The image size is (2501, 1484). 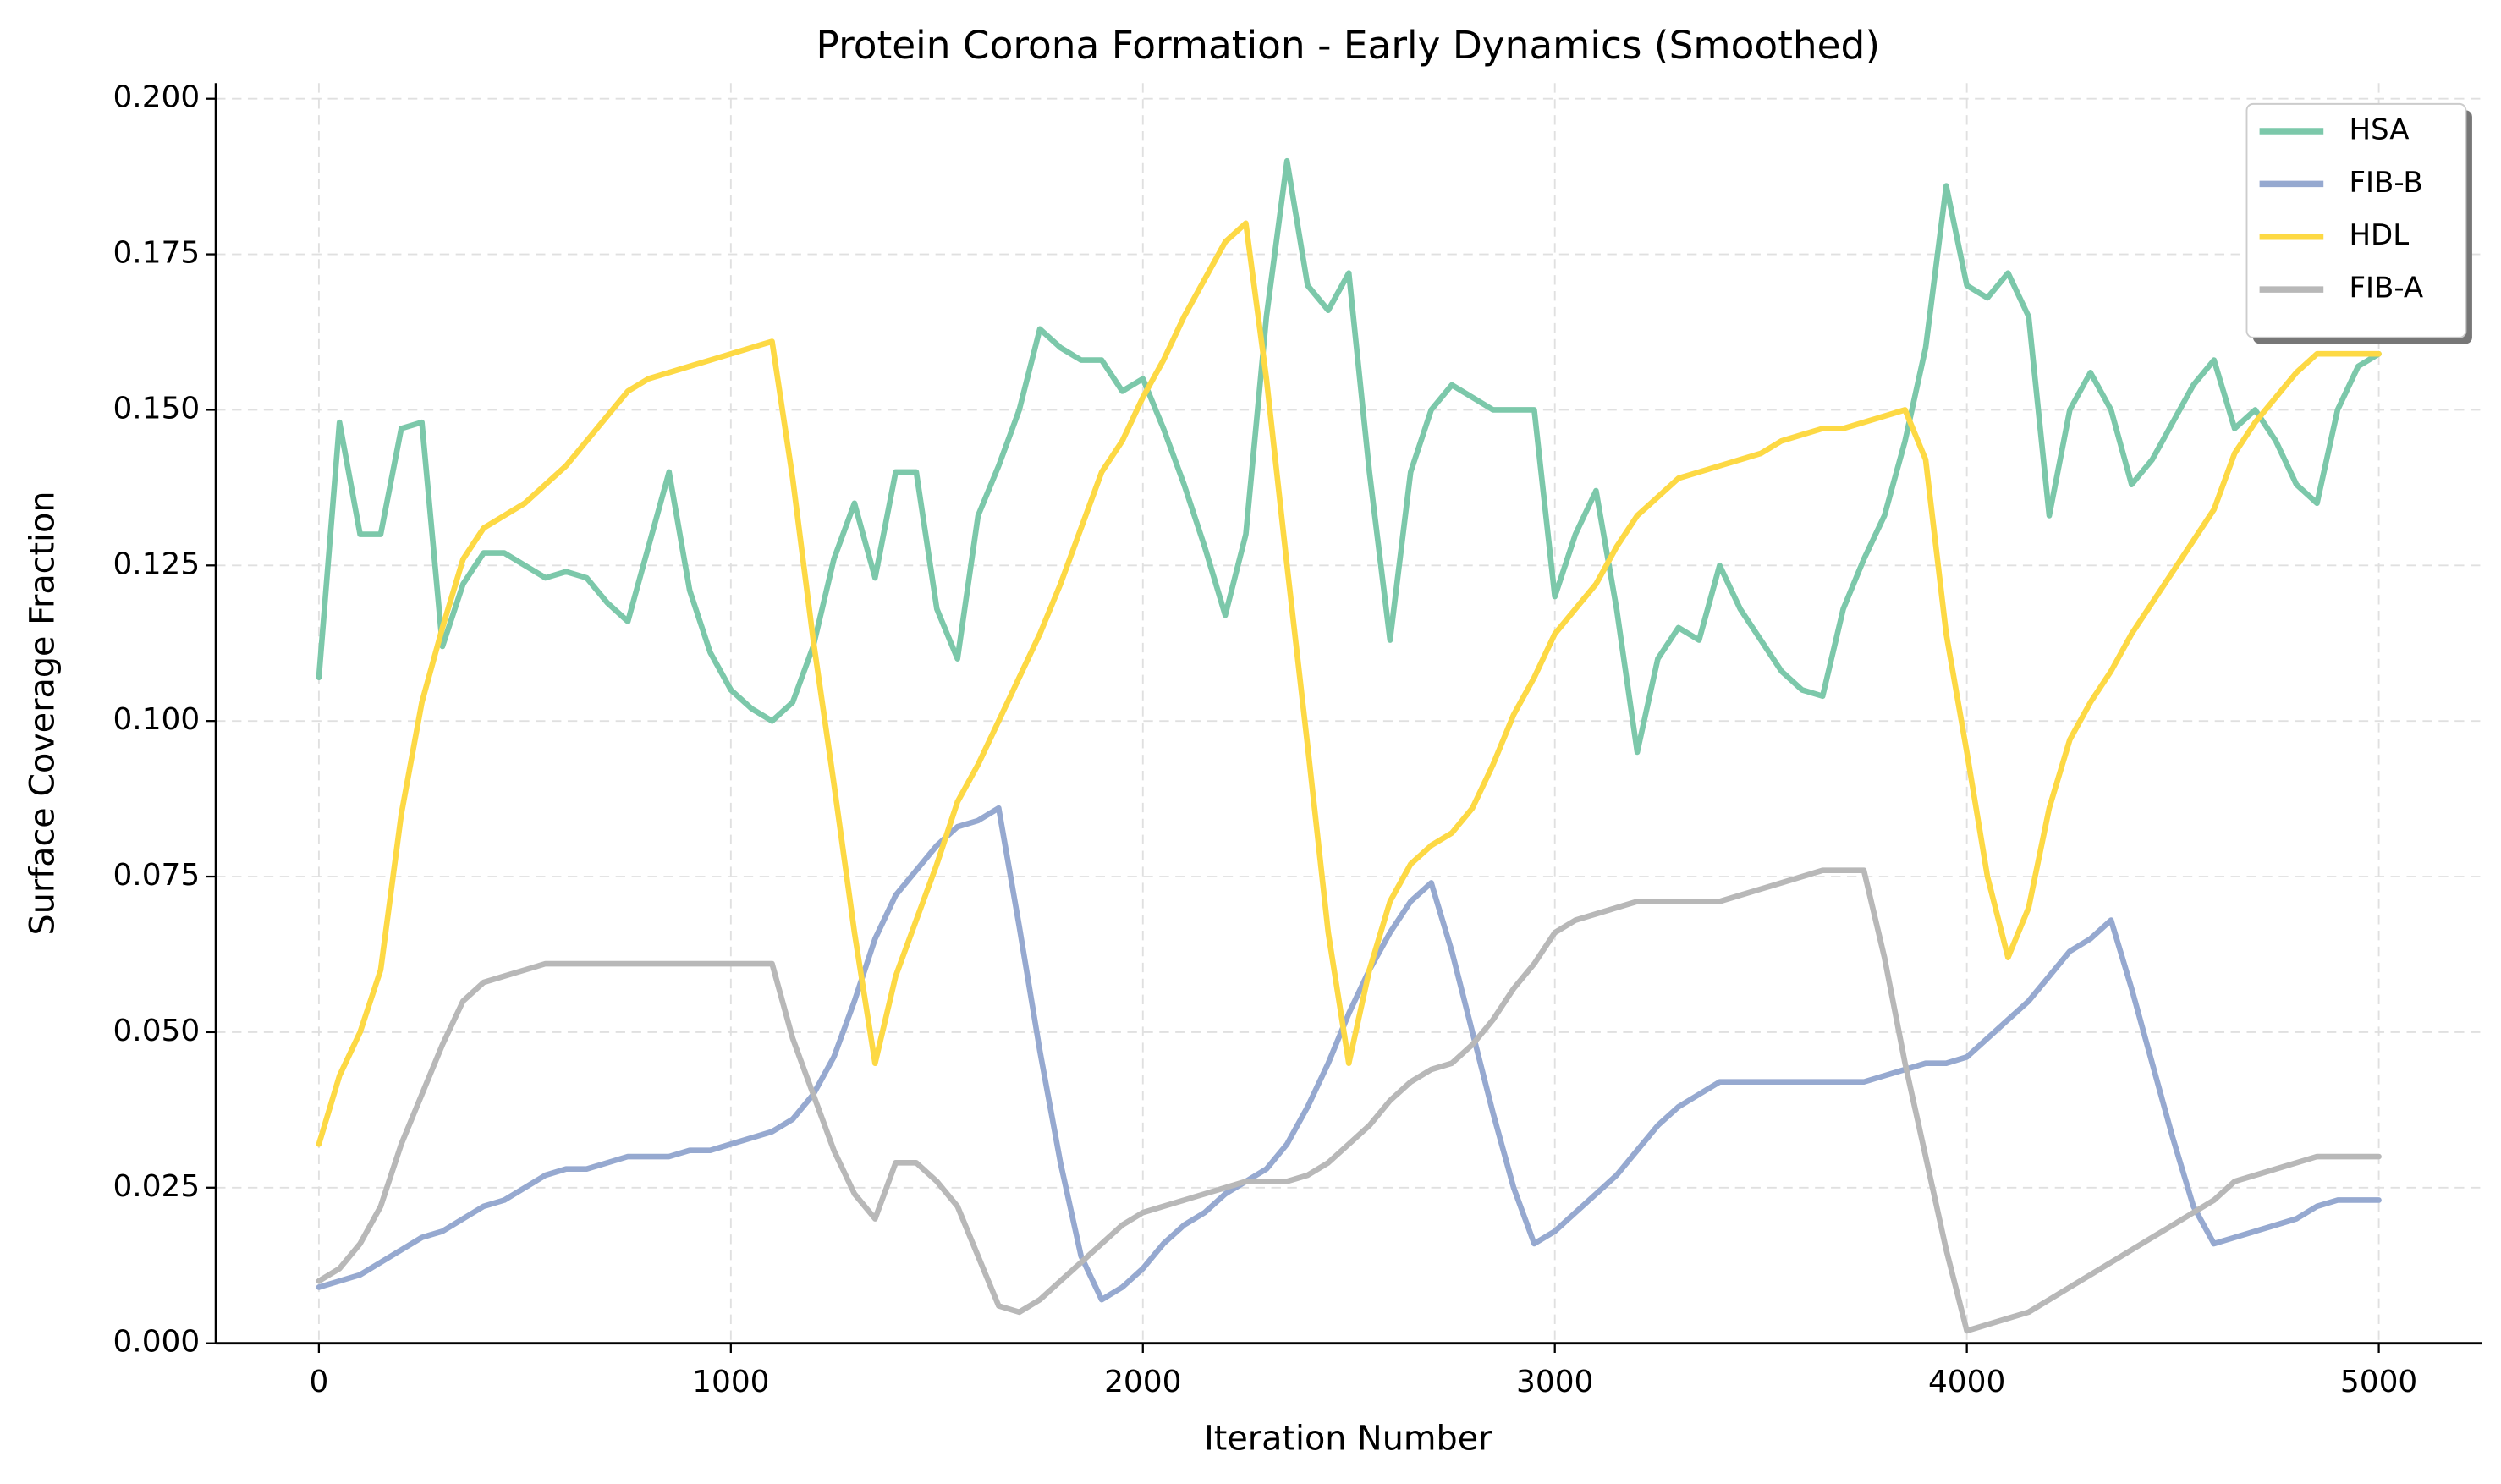 I want to click on y-tick-label: 0.025, so click(x=156, y=1186).